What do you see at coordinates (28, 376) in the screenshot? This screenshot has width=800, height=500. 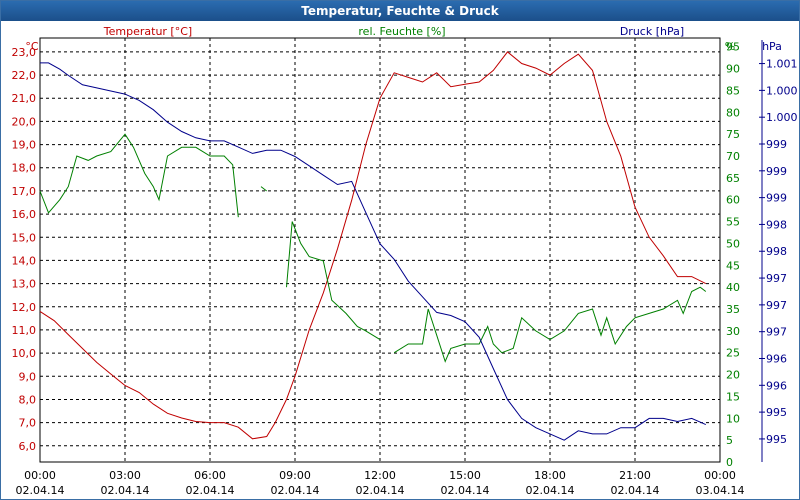 I see `temperature-tick-label: 9,0` at bounding box center [28, 376].